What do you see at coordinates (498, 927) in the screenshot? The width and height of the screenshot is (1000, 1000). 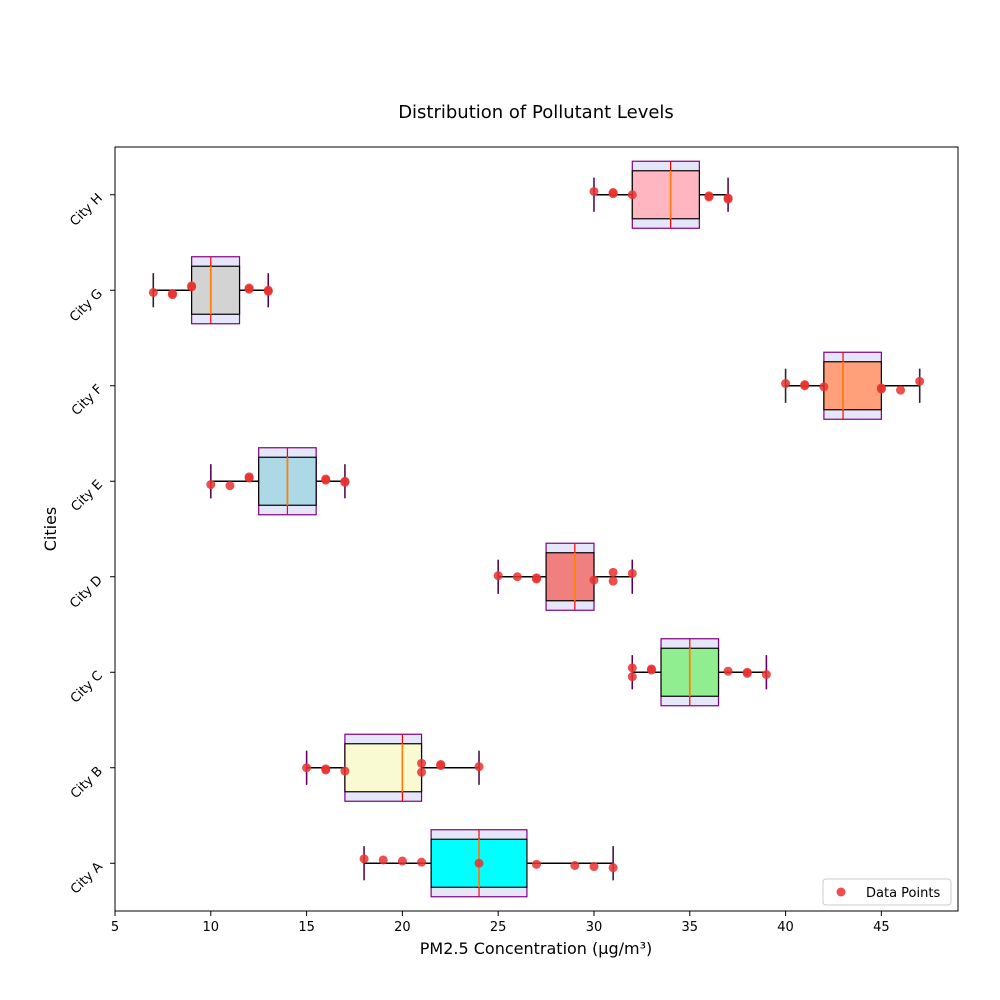 I see `x-tick-label: 25` at bounding box center [498, 927].